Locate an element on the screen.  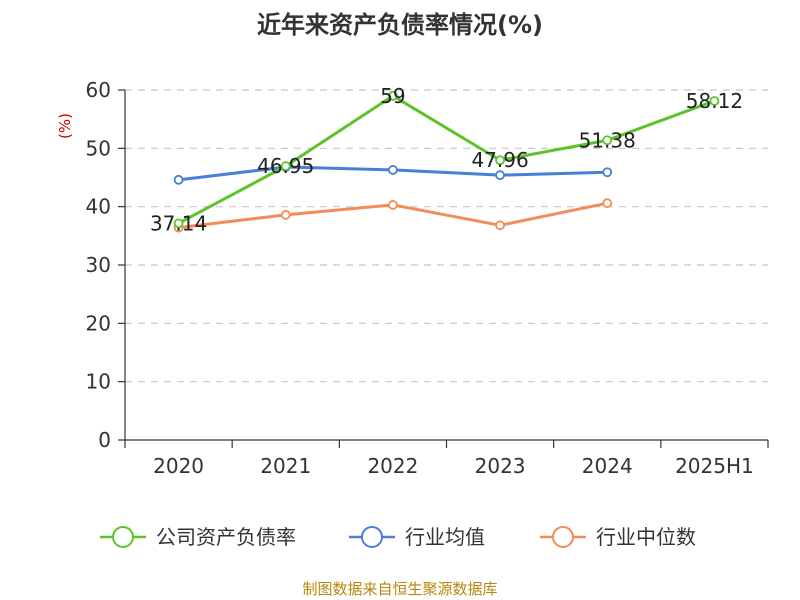
y-tick-label: 0 is located at coordinates (104, 440).